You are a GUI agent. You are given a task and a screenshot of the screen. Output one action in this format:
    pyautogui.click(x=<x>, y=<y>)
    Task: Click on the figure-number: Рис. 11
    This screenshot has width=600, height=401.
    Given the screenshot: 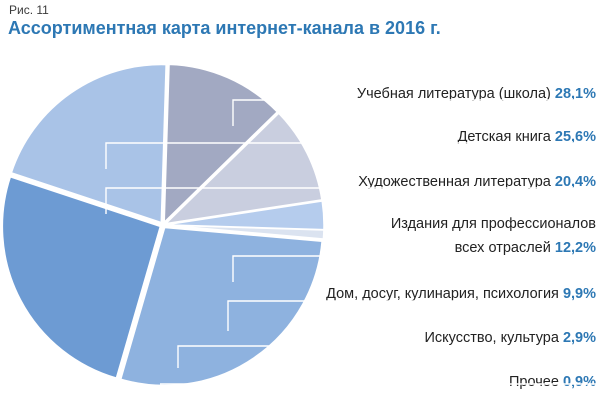 What is the action you would take?
    pyautogui.click(x=29, y=10)
    